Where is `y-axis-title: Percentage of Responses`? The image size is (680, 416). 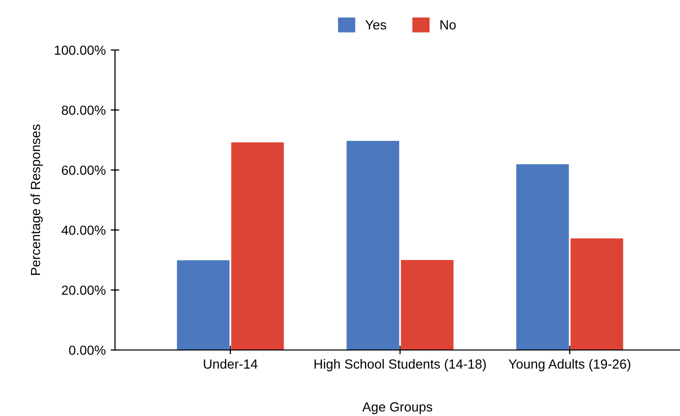 y-axis-title: Percentage of Responses is located at coordinates (36, 199).